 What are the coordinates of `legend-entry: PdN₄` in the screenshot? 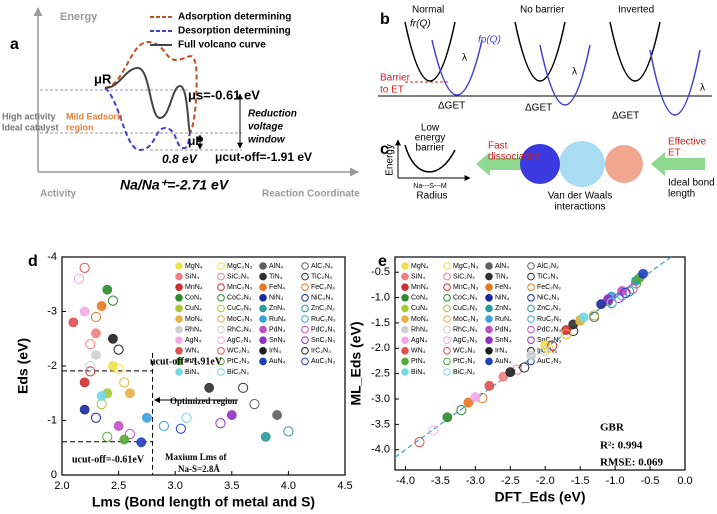 It's located at (277, 329).